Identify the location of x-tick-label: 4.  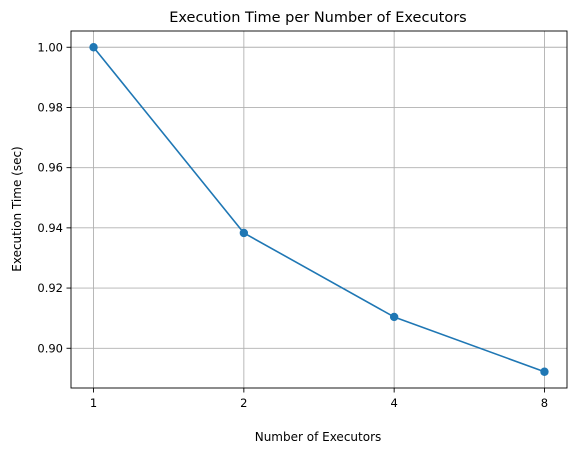
(393, 403).